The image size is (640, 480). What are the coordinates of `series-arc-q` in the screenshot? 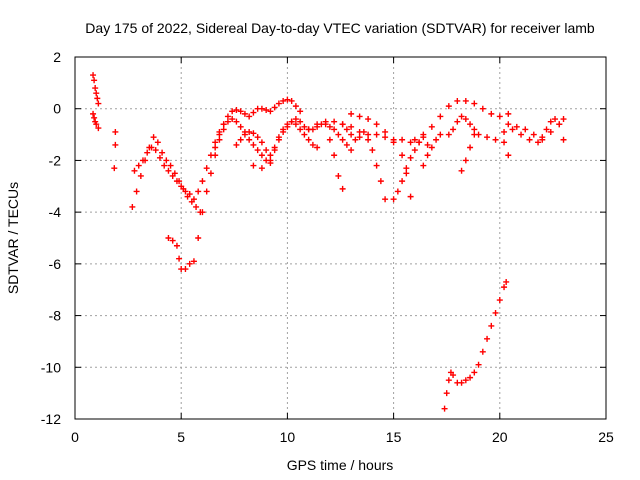 It's located at (534, 131).